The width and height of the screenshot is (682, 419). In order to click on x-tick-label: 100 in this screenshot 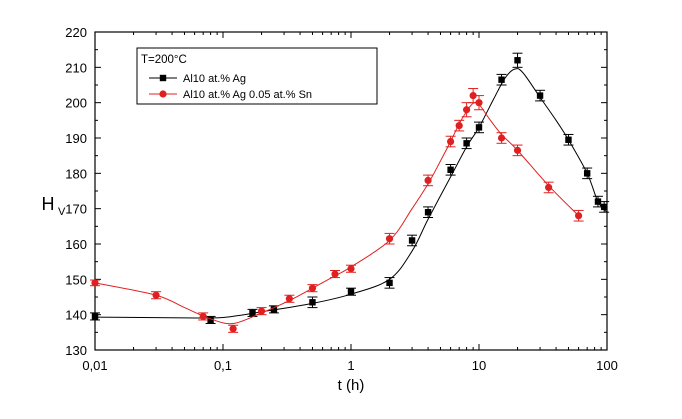, I will do `click(607, 365)`.